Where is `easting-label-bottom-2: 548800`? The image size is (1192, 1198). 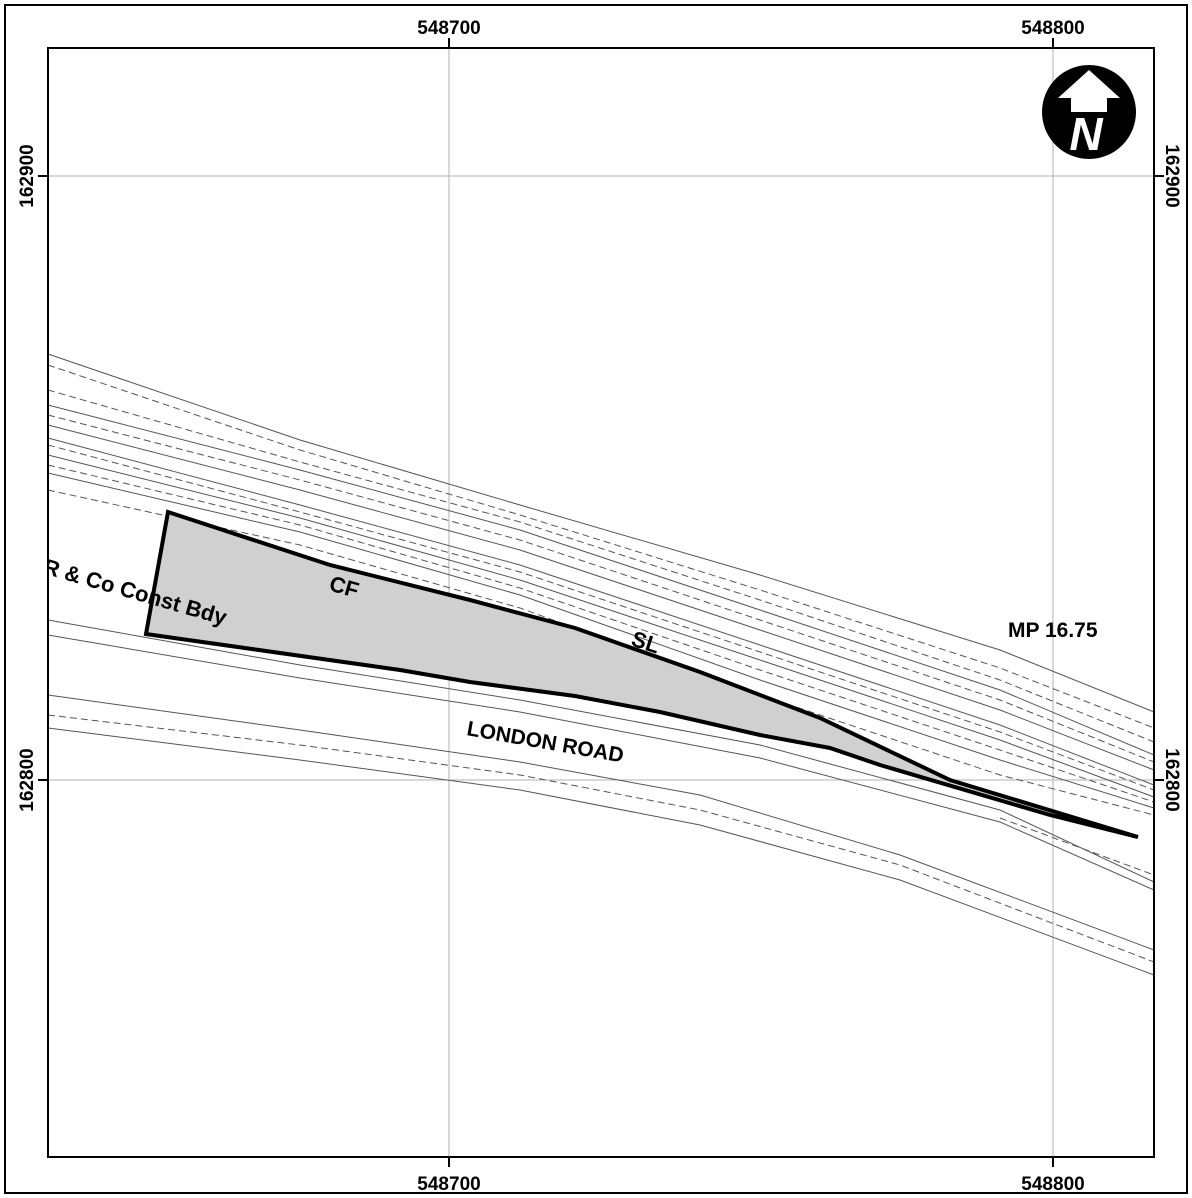 easting-label-bottom-2: 548800 is located at coordinates (1052, 1184).